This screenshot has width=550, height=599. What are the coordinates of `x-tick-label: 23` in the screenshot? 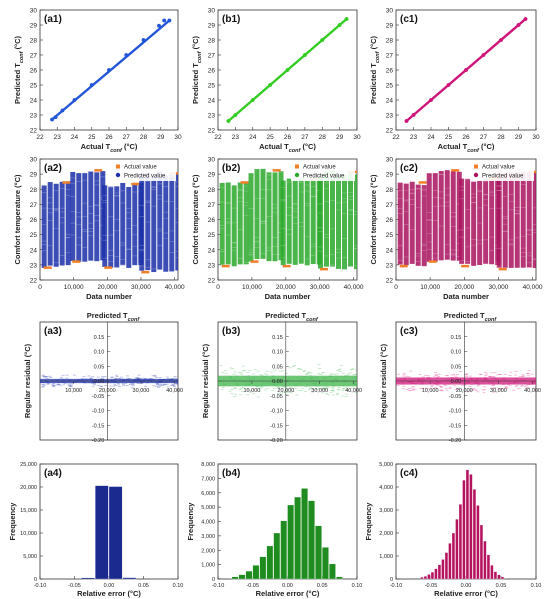 It's located at (414, 137).